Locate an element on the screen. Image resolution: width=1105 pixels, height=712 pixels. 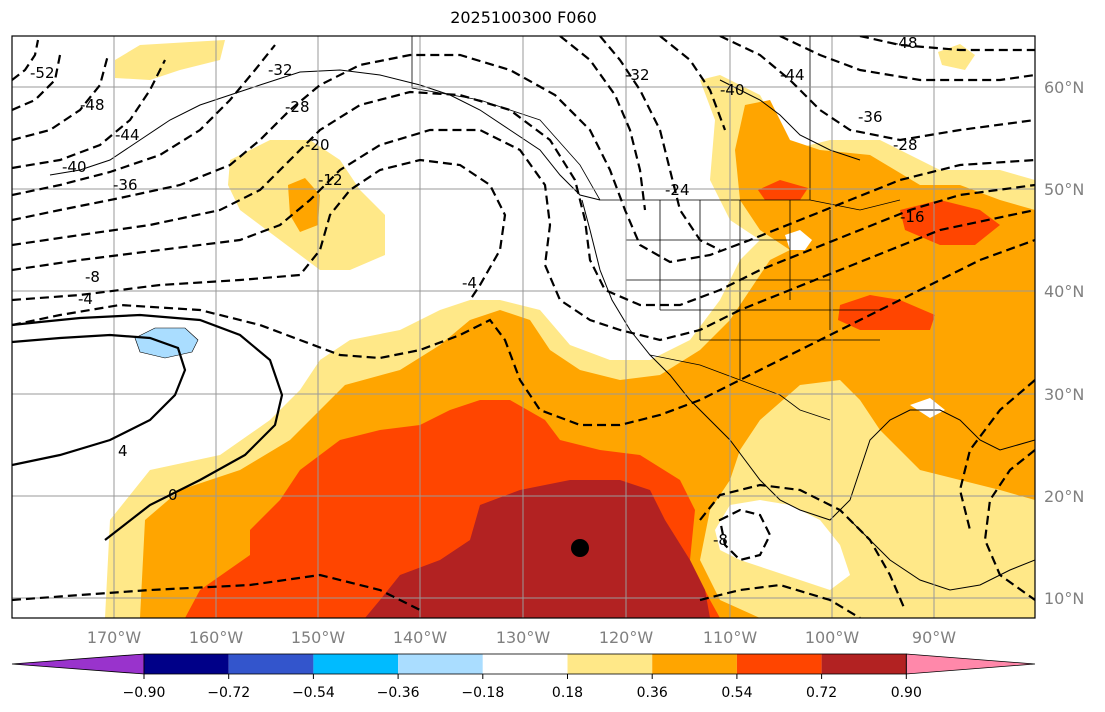
contour-label: -52 is located at coordinates (42, 73).